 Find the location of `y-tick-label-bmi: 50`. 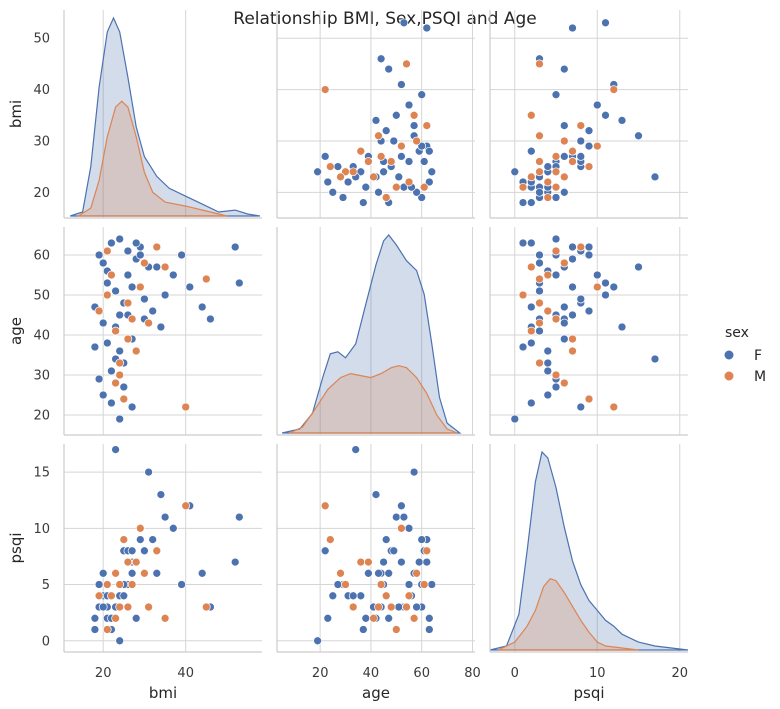

y-tick-label-bmi: 50 is located at coordinates (41, 39).